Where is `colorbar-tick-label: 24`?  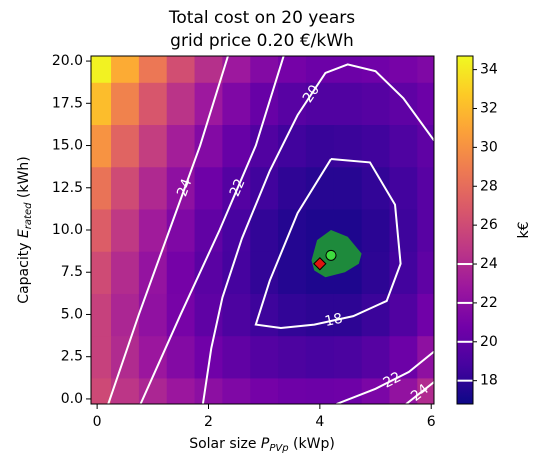 colorbar-tick-label: 24 is located at coordinates (489, 264).